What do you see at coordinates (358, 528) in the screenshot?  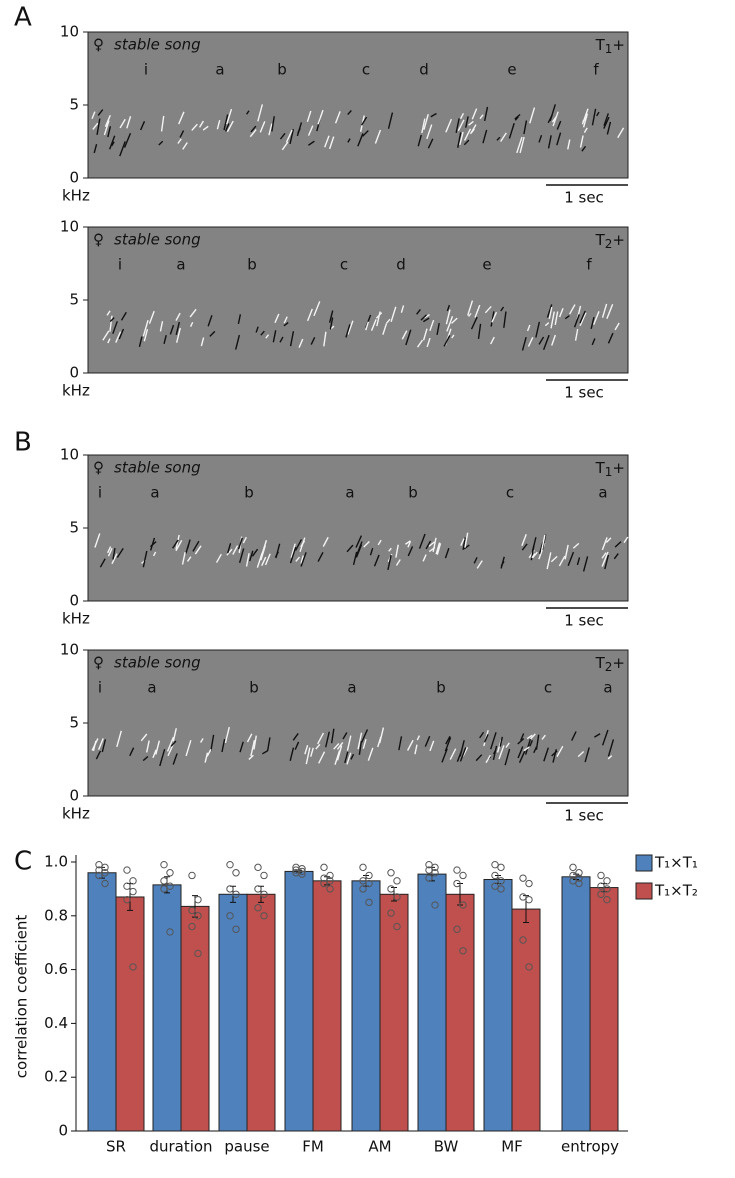 I see `spectrogram` at bounding box center [358, 528].